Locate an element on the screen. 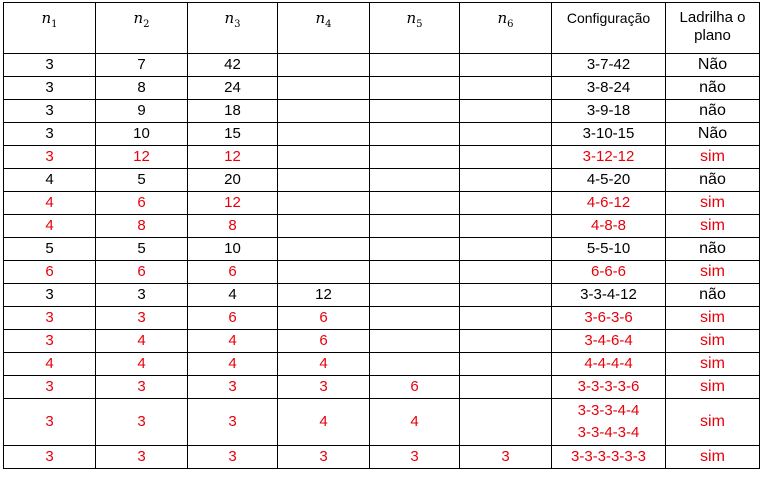 Image resolution: width=764 pixels, height=497 pixels. table-row: 4 8 8 4-8-8 sim is located at coordinates (381, 226).